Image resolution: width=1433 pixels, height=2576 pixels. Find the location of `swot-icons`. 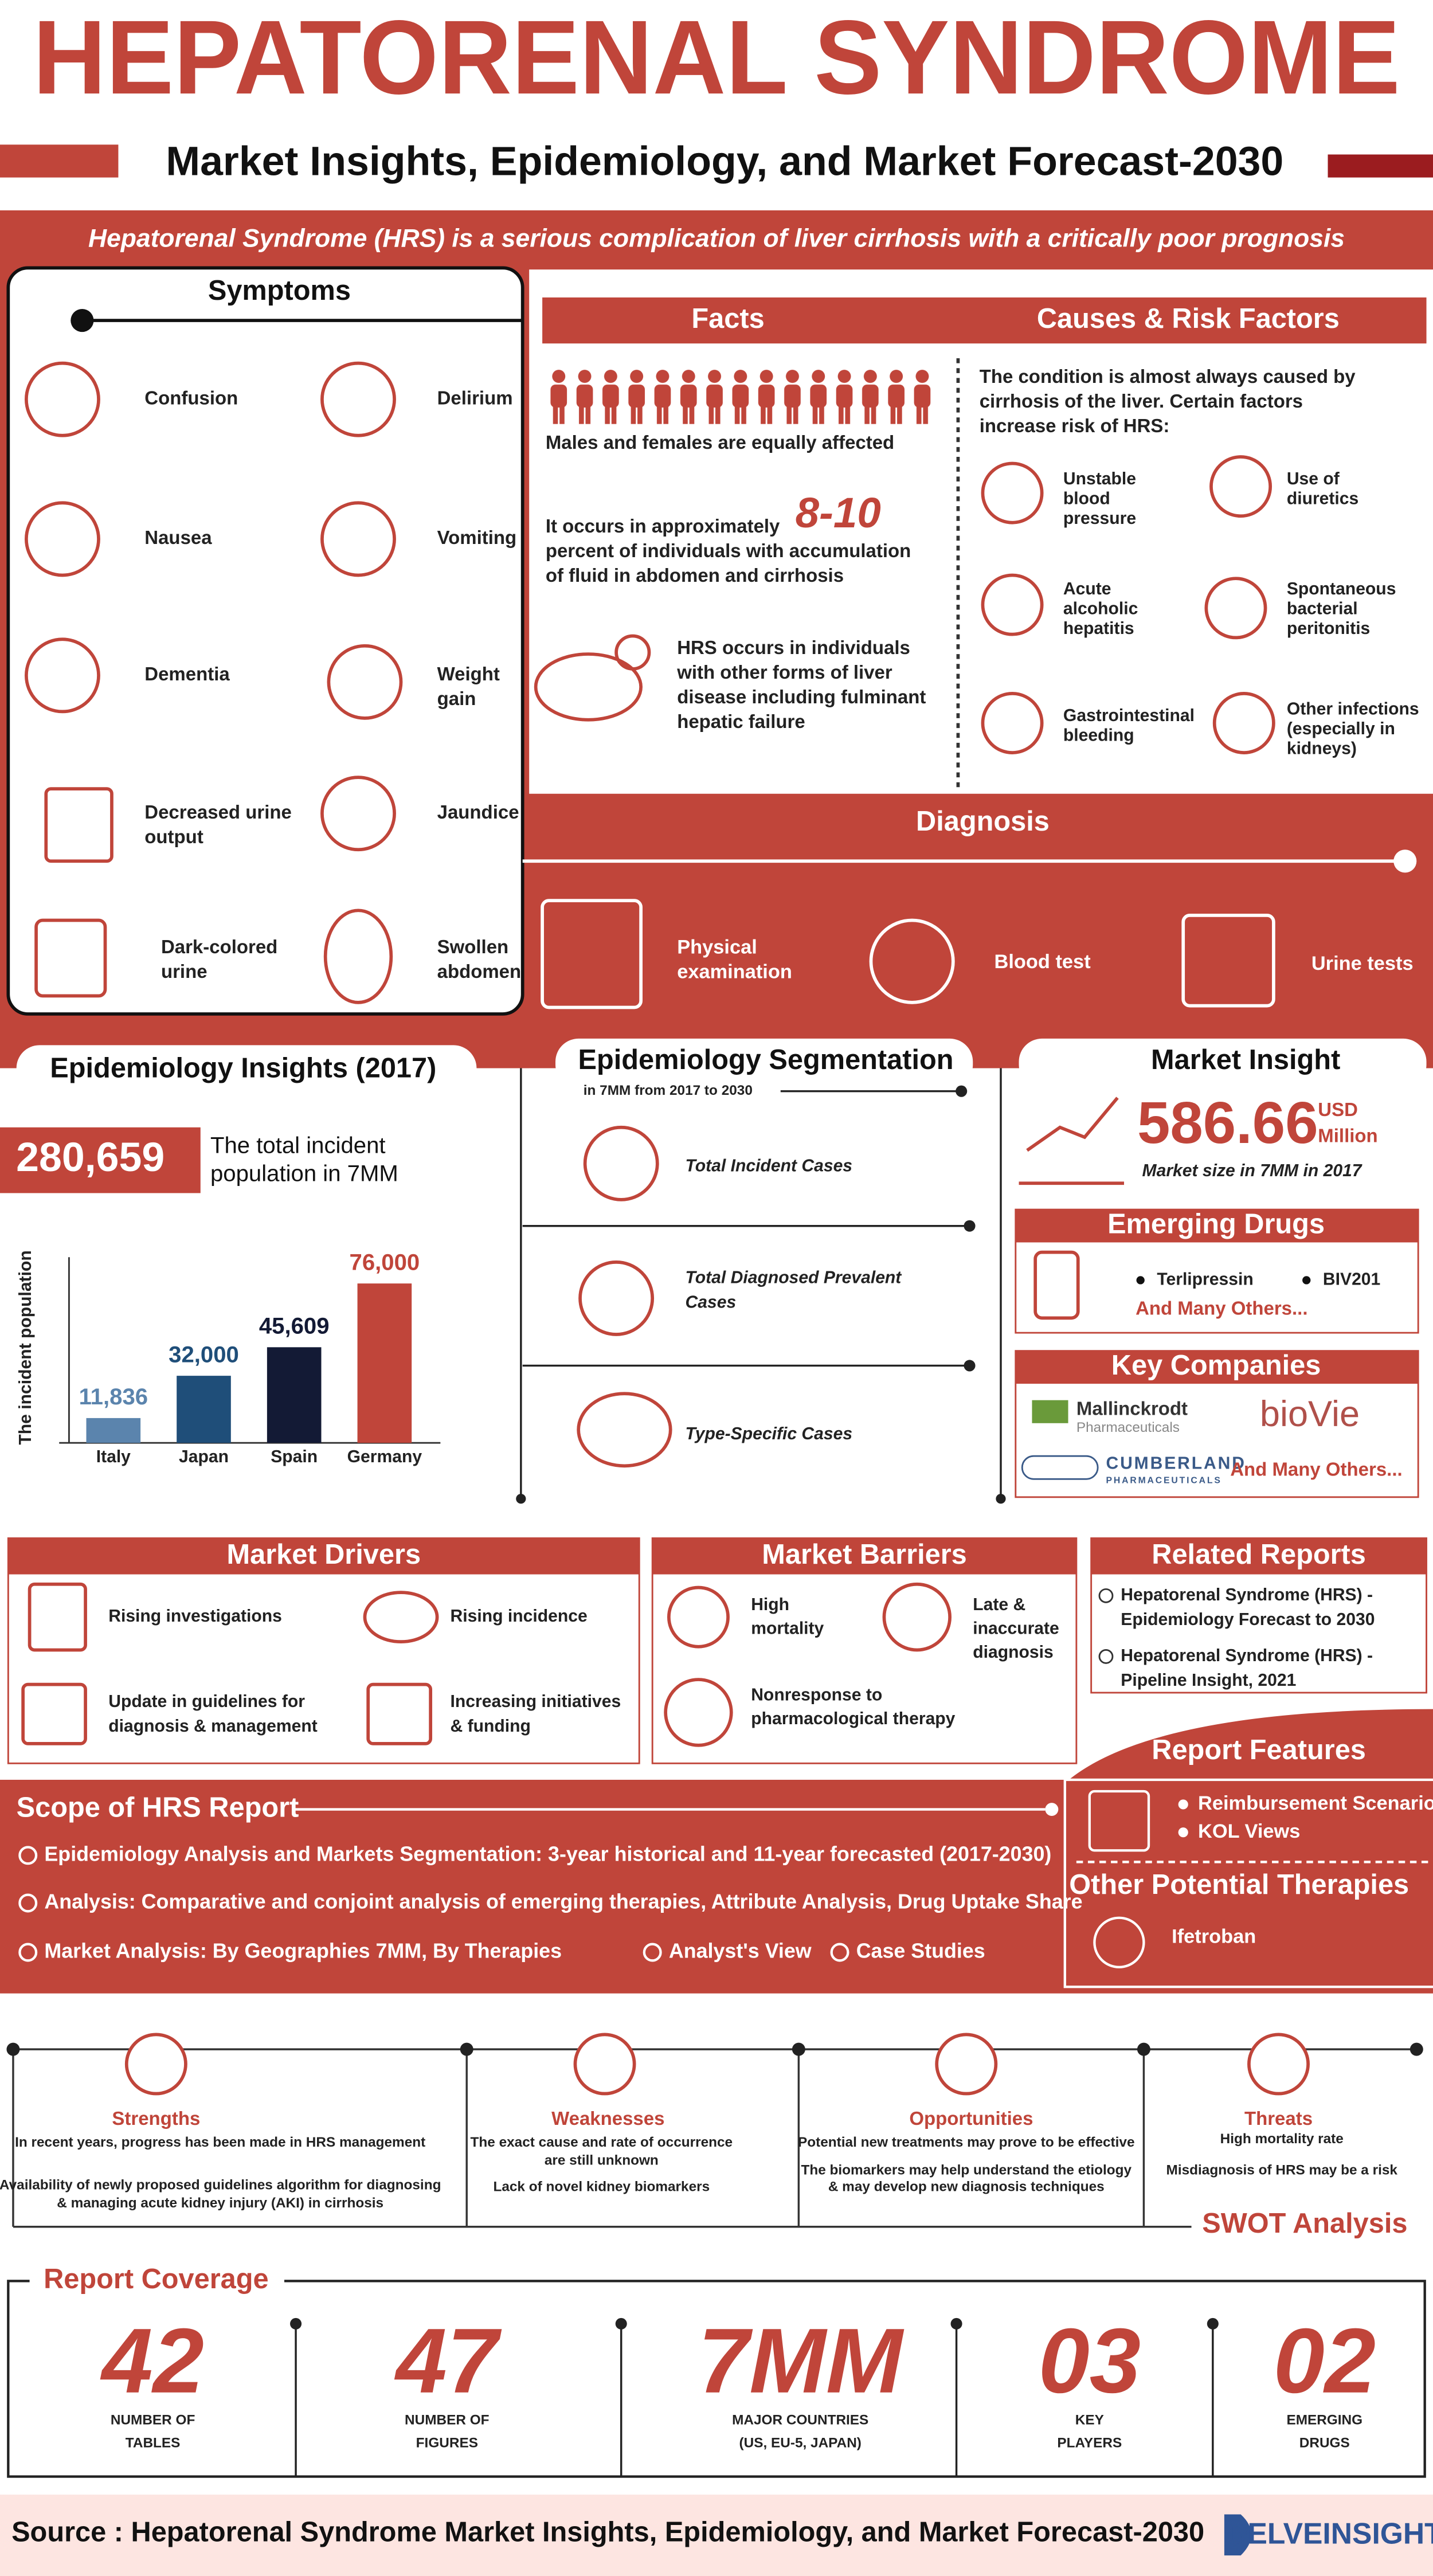

swot-icons is located at coordinates (717, 2064).